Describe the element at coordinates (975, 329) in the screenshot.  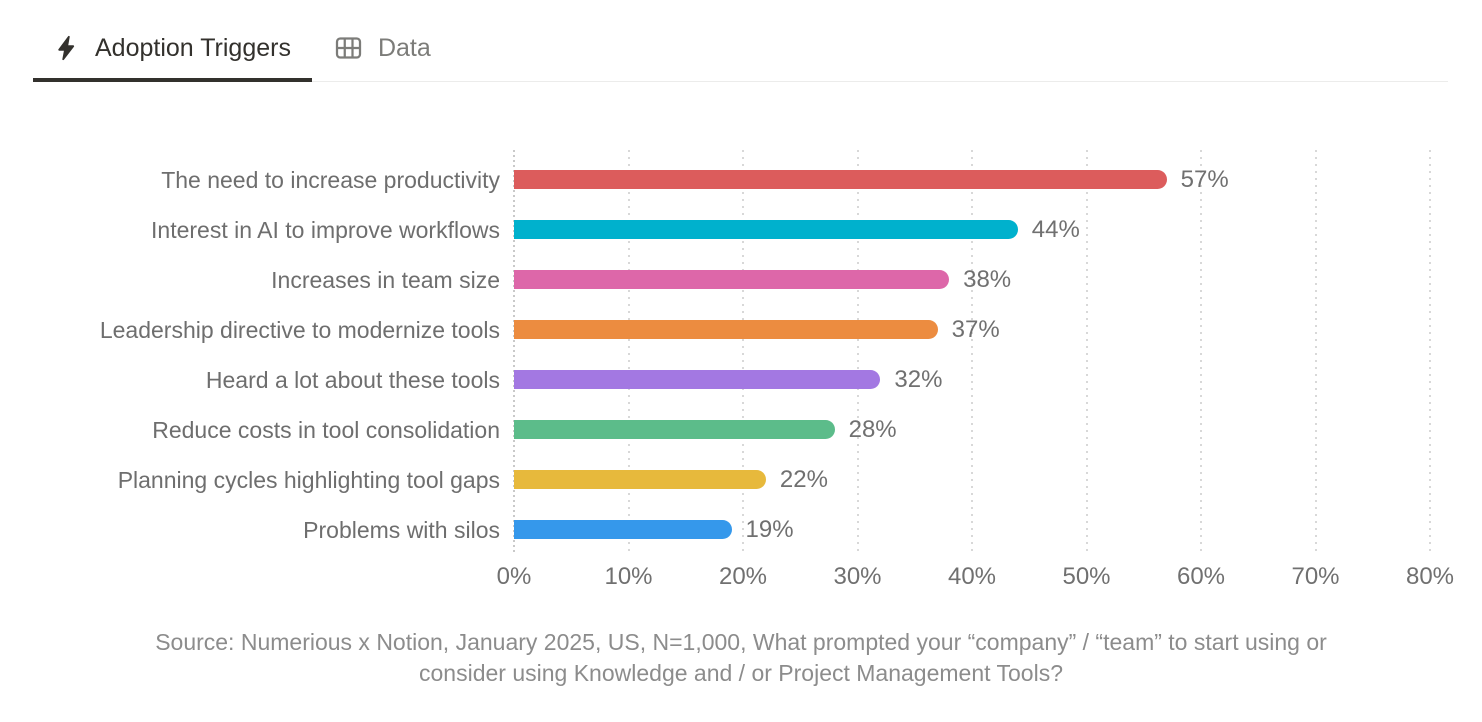
I see `value-label: 37%` at that location.